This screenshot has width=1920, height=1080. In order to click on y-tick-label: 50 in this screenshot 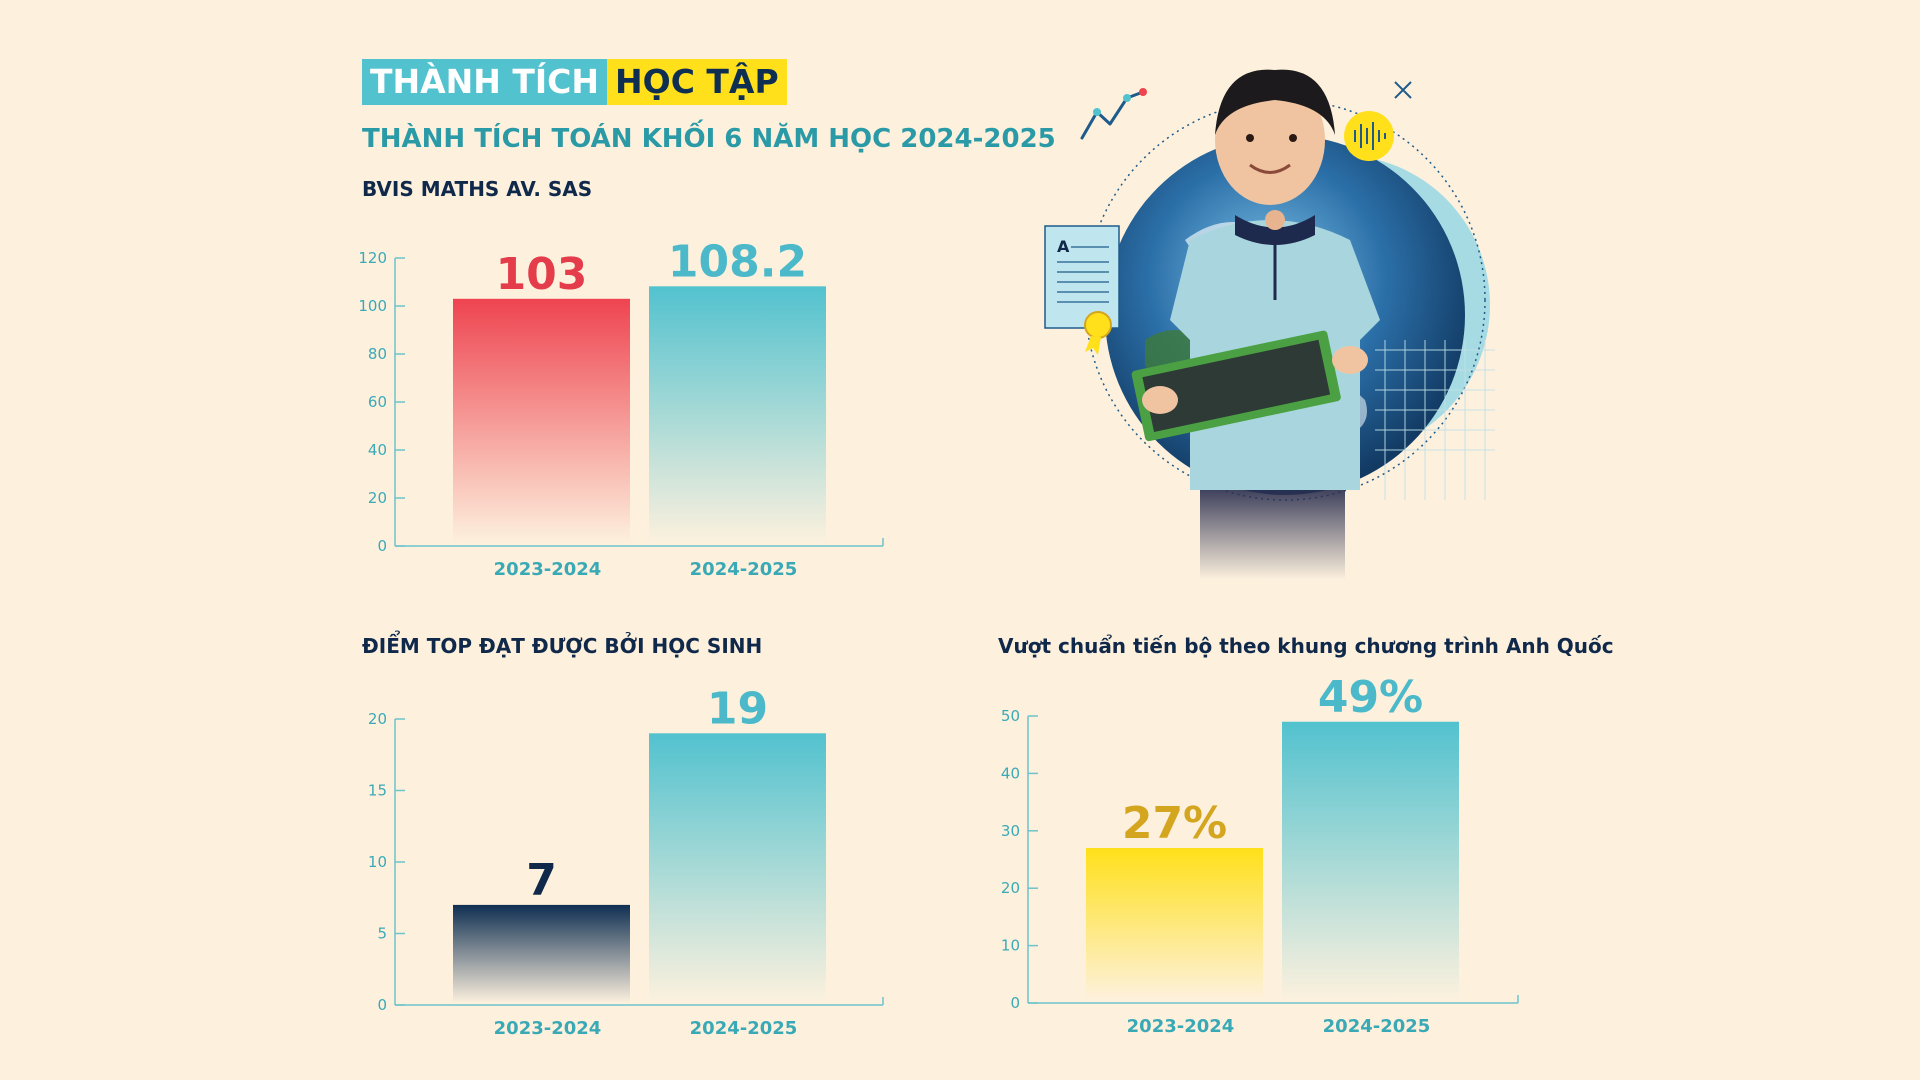, I will do `click(1010, 716)`.